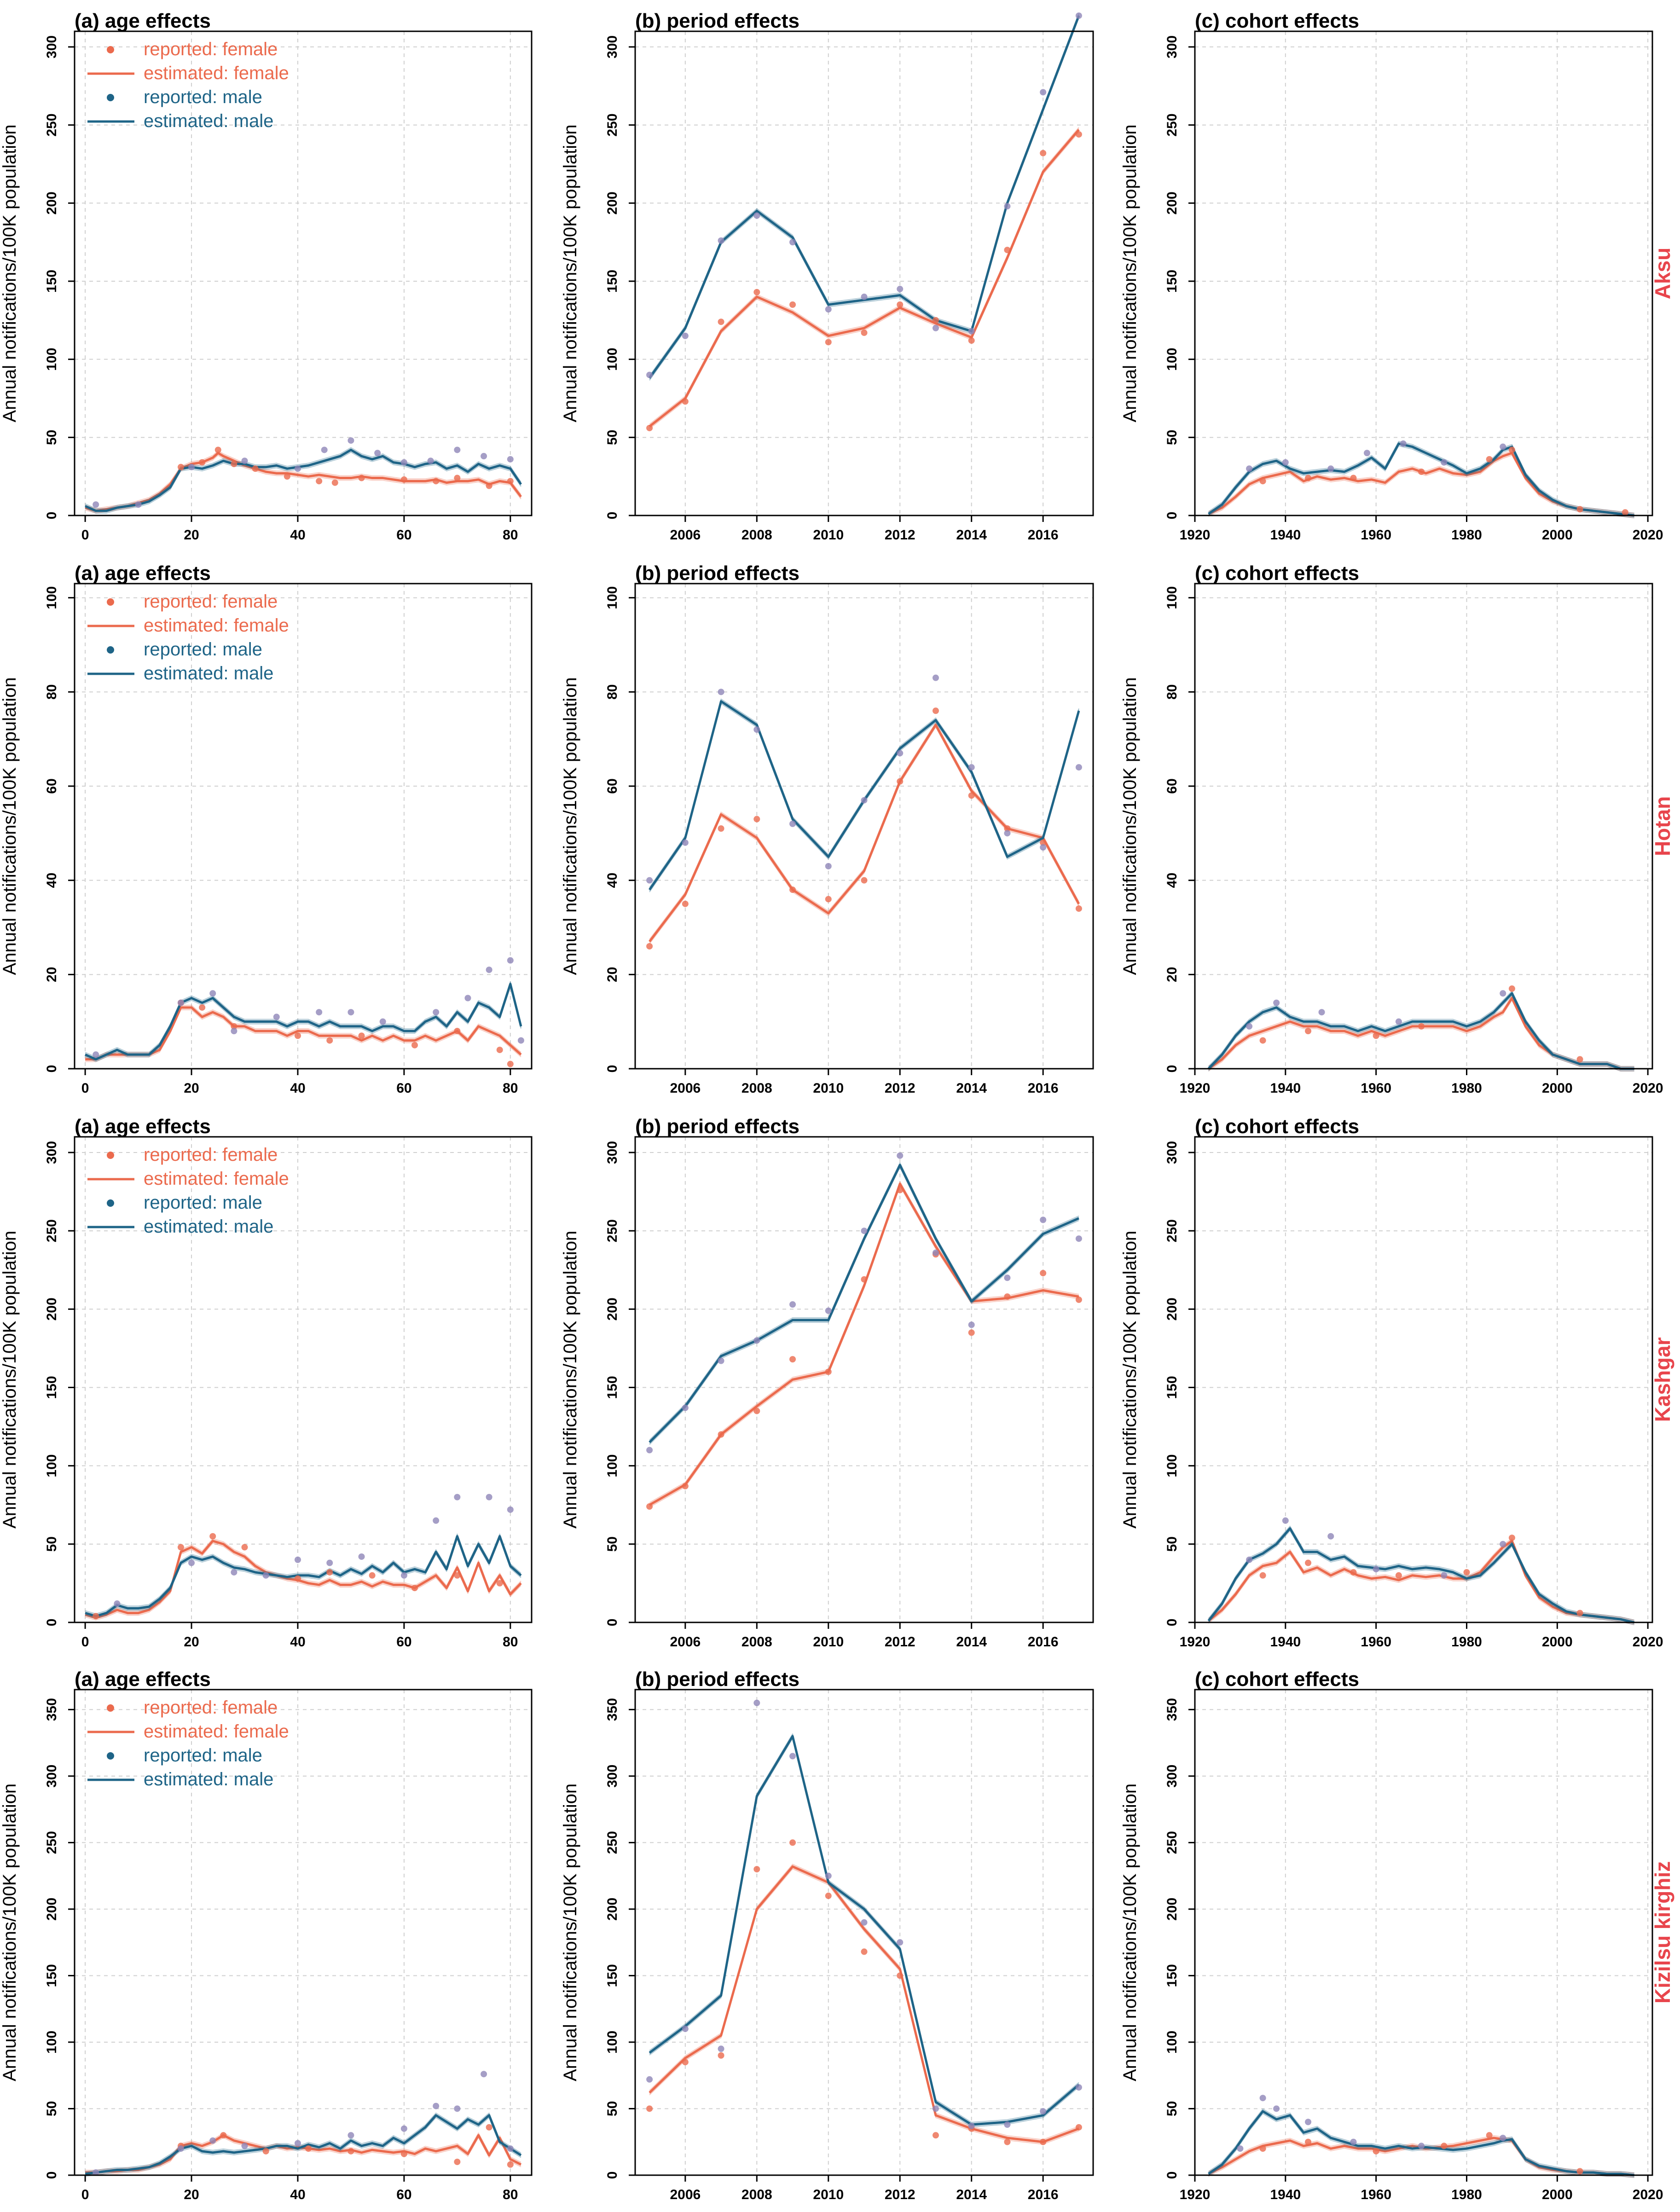  What do you see at coordinates (900, 1642) in the screenshot?
I see `x-tick-label: 2012` at bounding box center [900, 1642].